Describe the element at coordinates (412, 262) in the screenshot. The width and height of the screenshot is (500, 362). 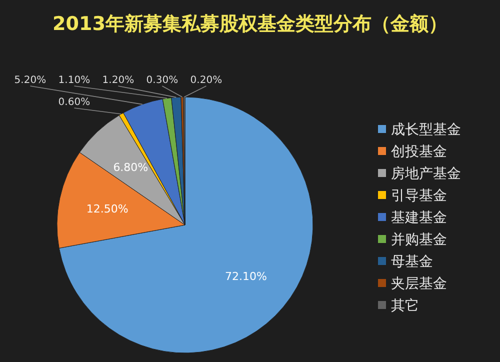
I see `legend-label: 母基金` at that location.